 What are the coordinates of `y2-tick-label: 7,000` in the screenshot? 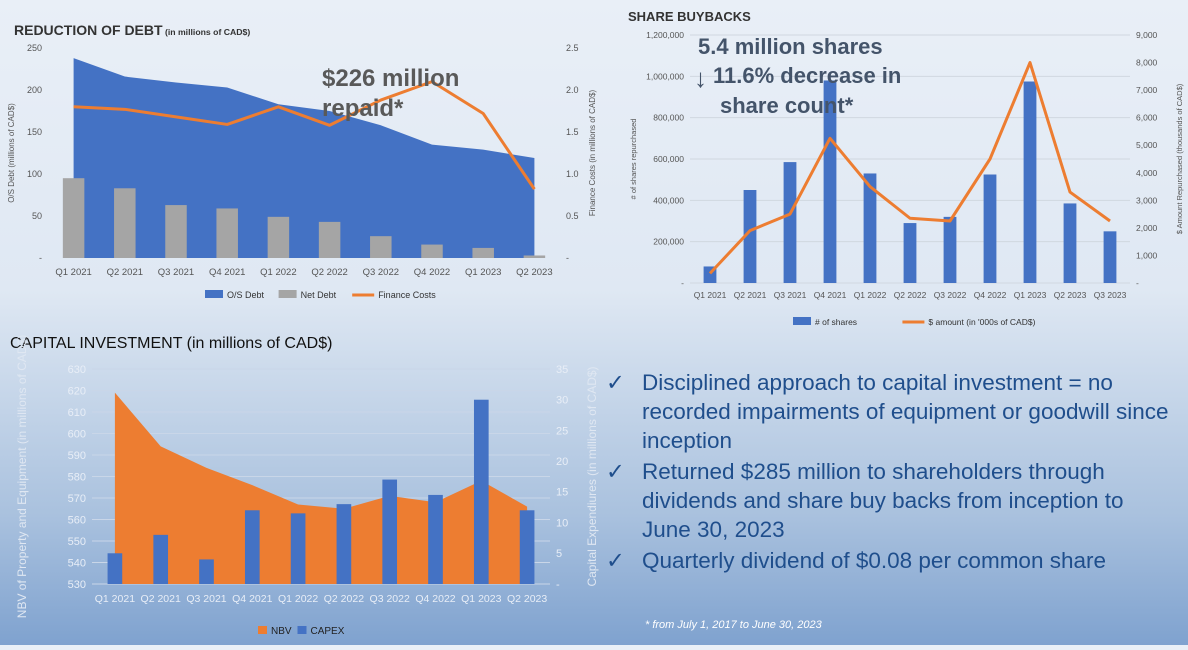 It's located at (1147, 90).